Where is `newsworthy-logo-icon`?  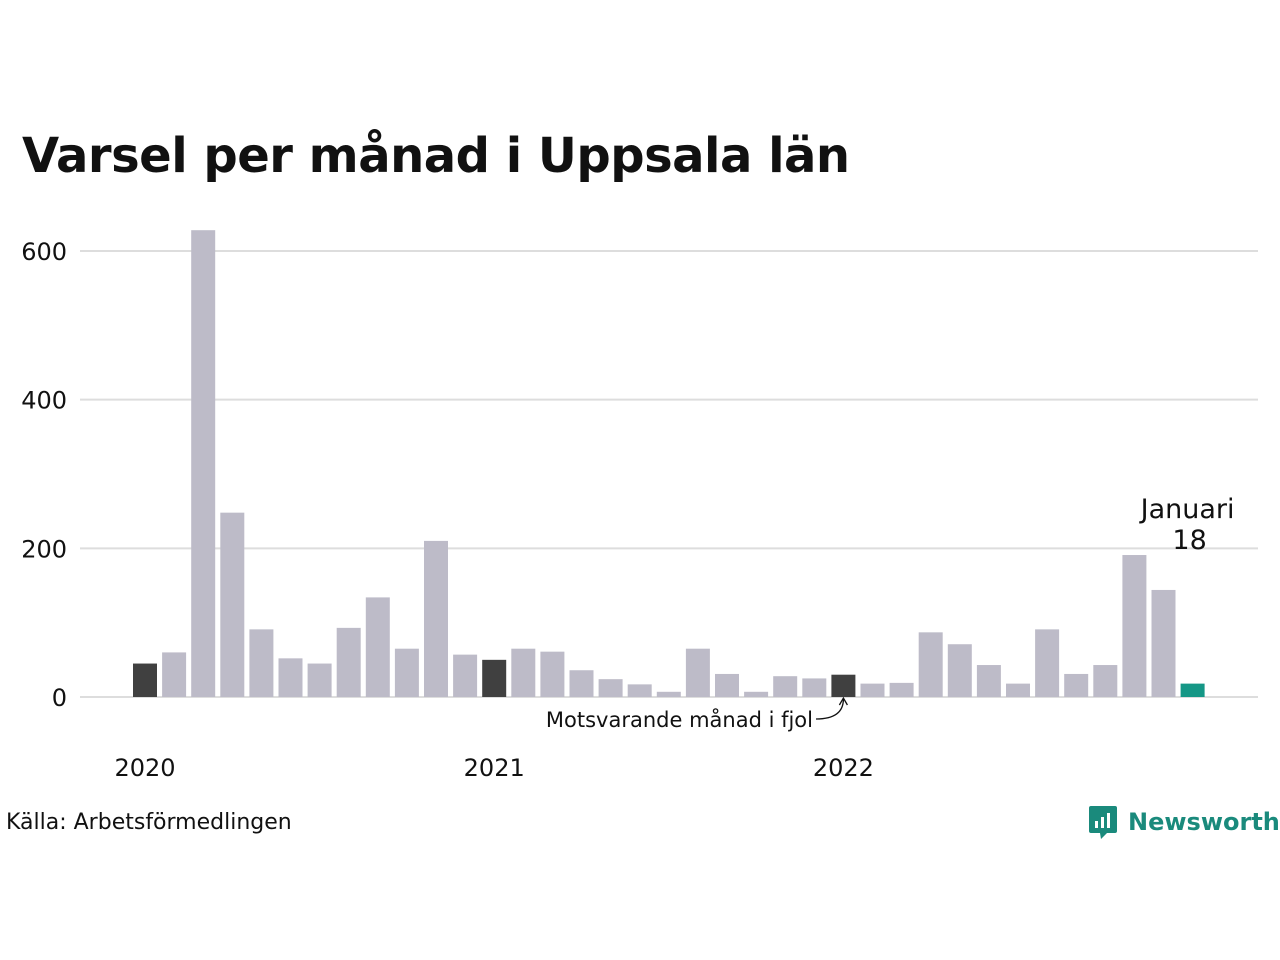 newsworthy-logo-icon is located at coordinates (1103, 822).